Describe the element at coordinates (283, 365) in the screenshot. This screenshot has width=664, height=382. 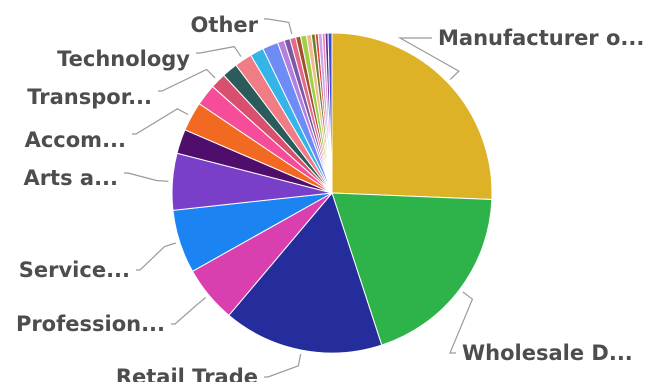
I see `leader-line-retail-trade` at that location.